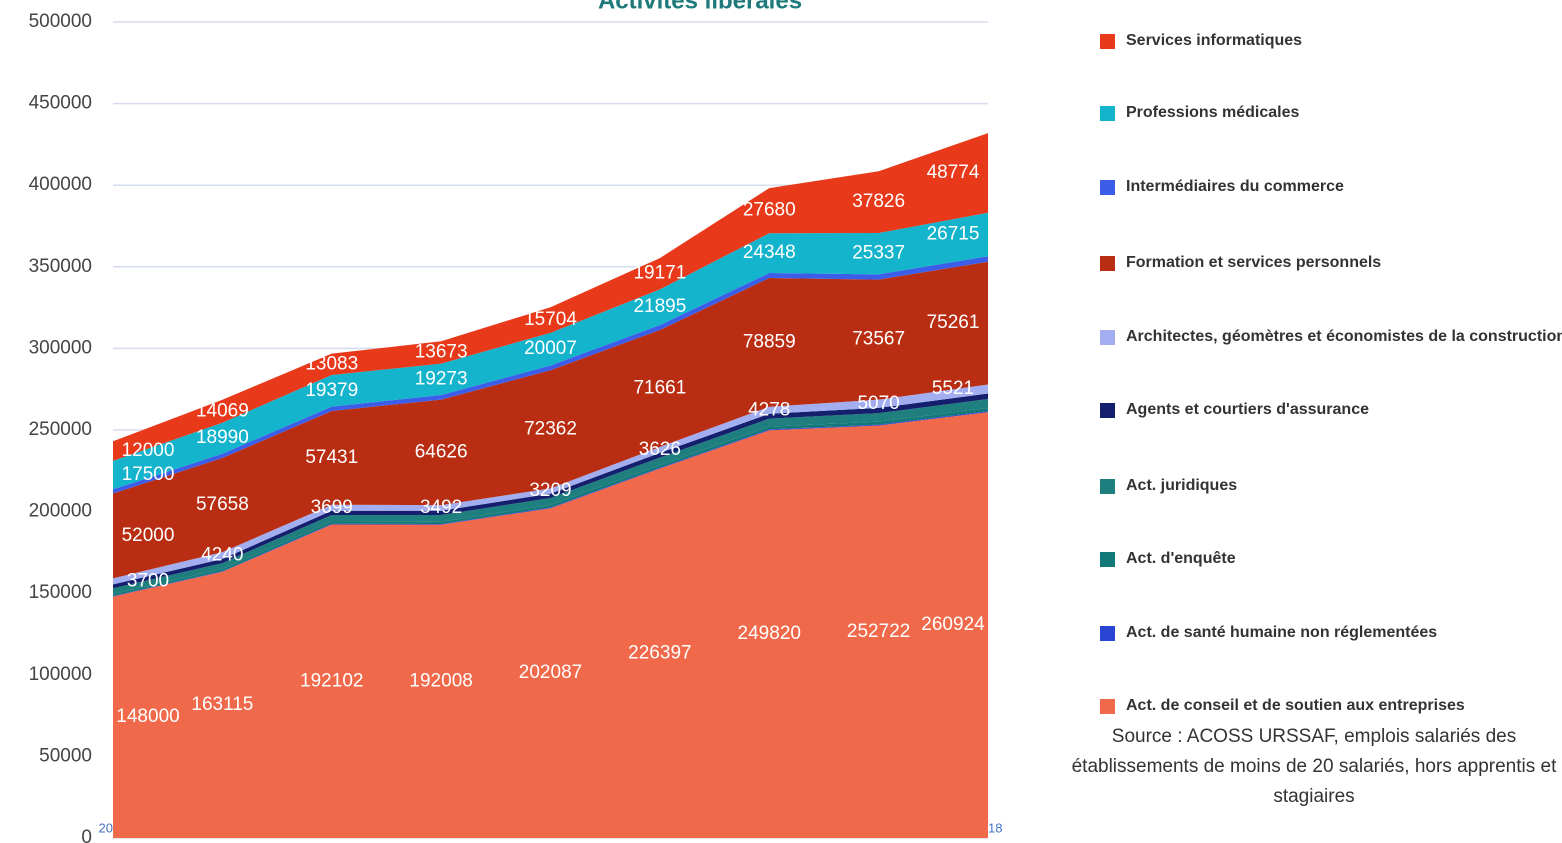  Describe the element at coordinates (1235, 186) in the screenshot. I see `legend-label: Intermédiaires du commerce` at that location.